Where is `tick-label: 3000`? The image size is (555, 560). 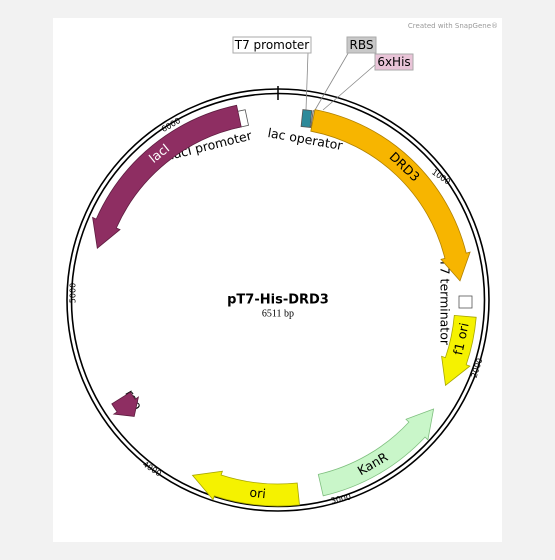
tick-label: 3000 is located at coordinates (341, 498).